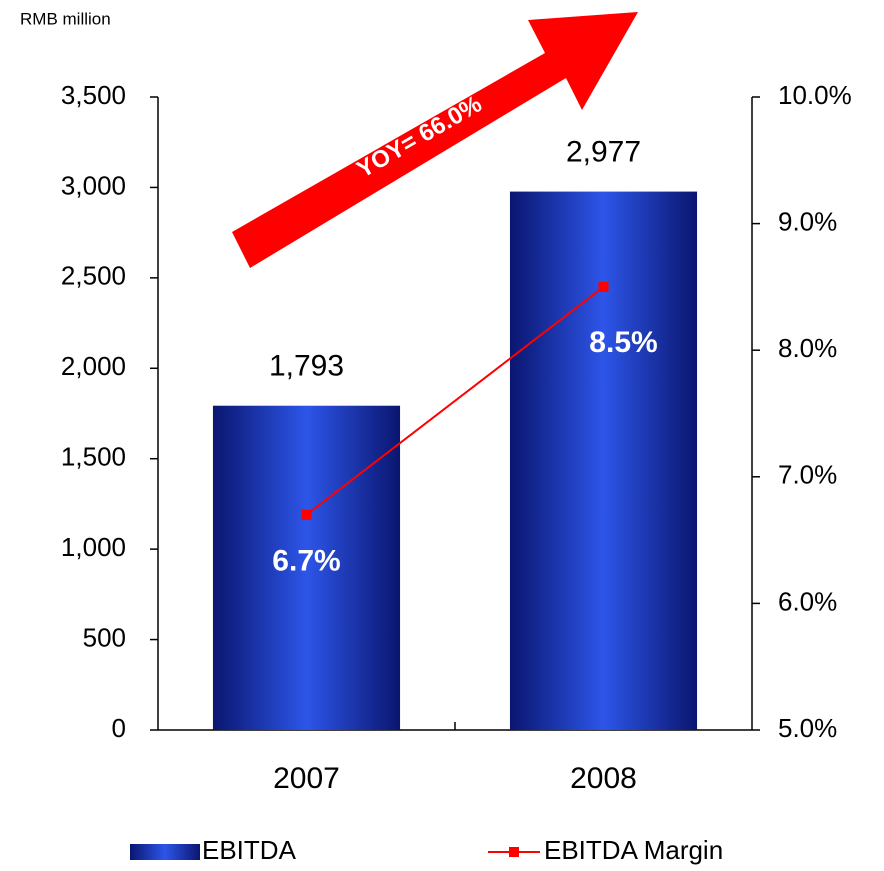 The image size is (884, 871). I want to click on unit-label: RMB million, so click(65, 18).